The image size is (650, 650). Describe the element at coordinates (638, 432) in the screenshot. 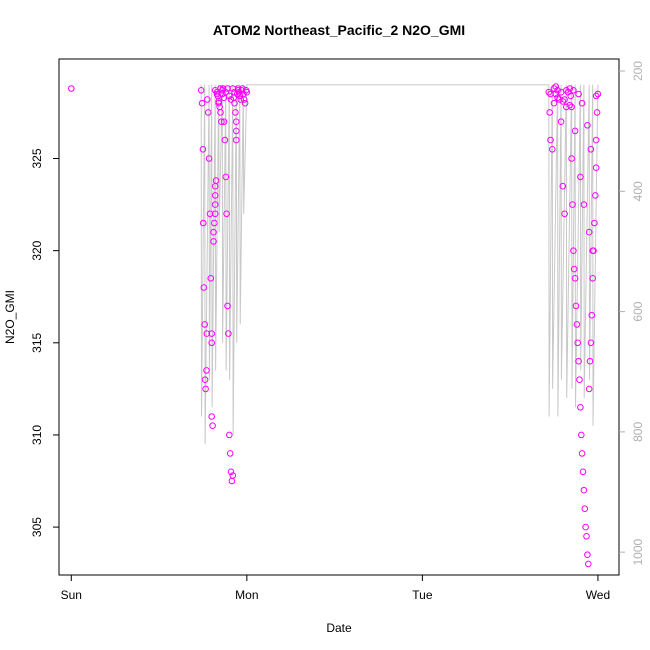

I see `y2-tick-label: 800` at that location.